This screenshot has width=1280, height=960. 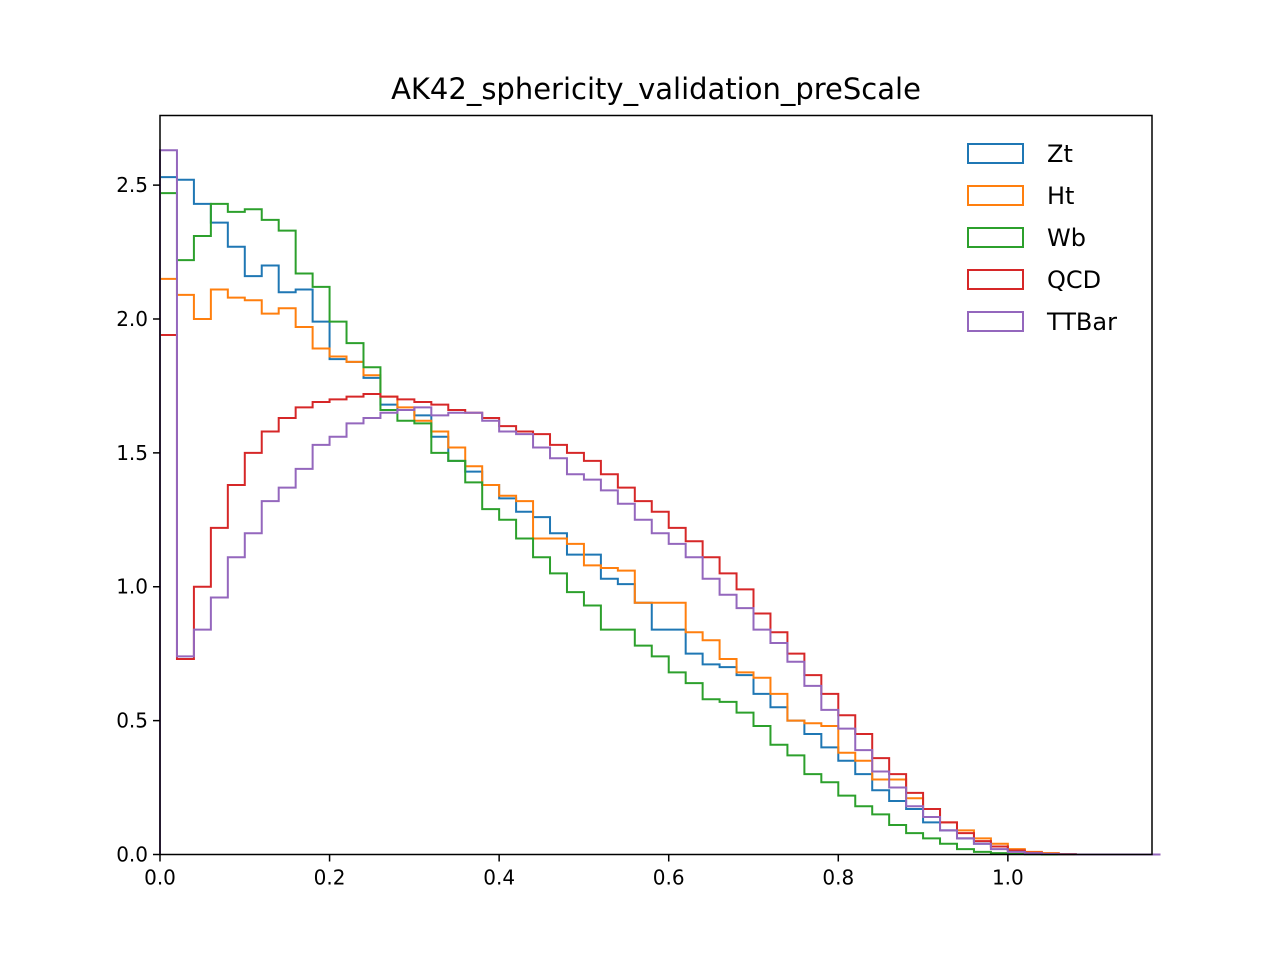 What do you see at coordinates (138, 520) in the screenshot?
I see `y-axis: 0.0 0.5 1.0 1.5 2.0 2.5` at bounding box center [138, 520].